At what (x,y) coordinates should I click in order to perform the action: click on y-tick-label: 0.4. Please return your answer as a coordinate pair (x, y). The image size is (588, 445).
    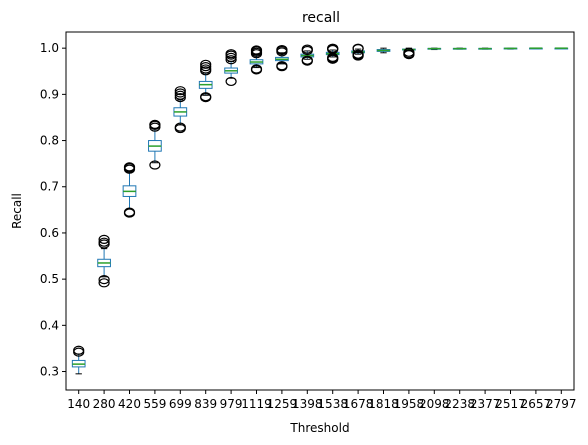
    Looking at the image, I should click on (49, 325).